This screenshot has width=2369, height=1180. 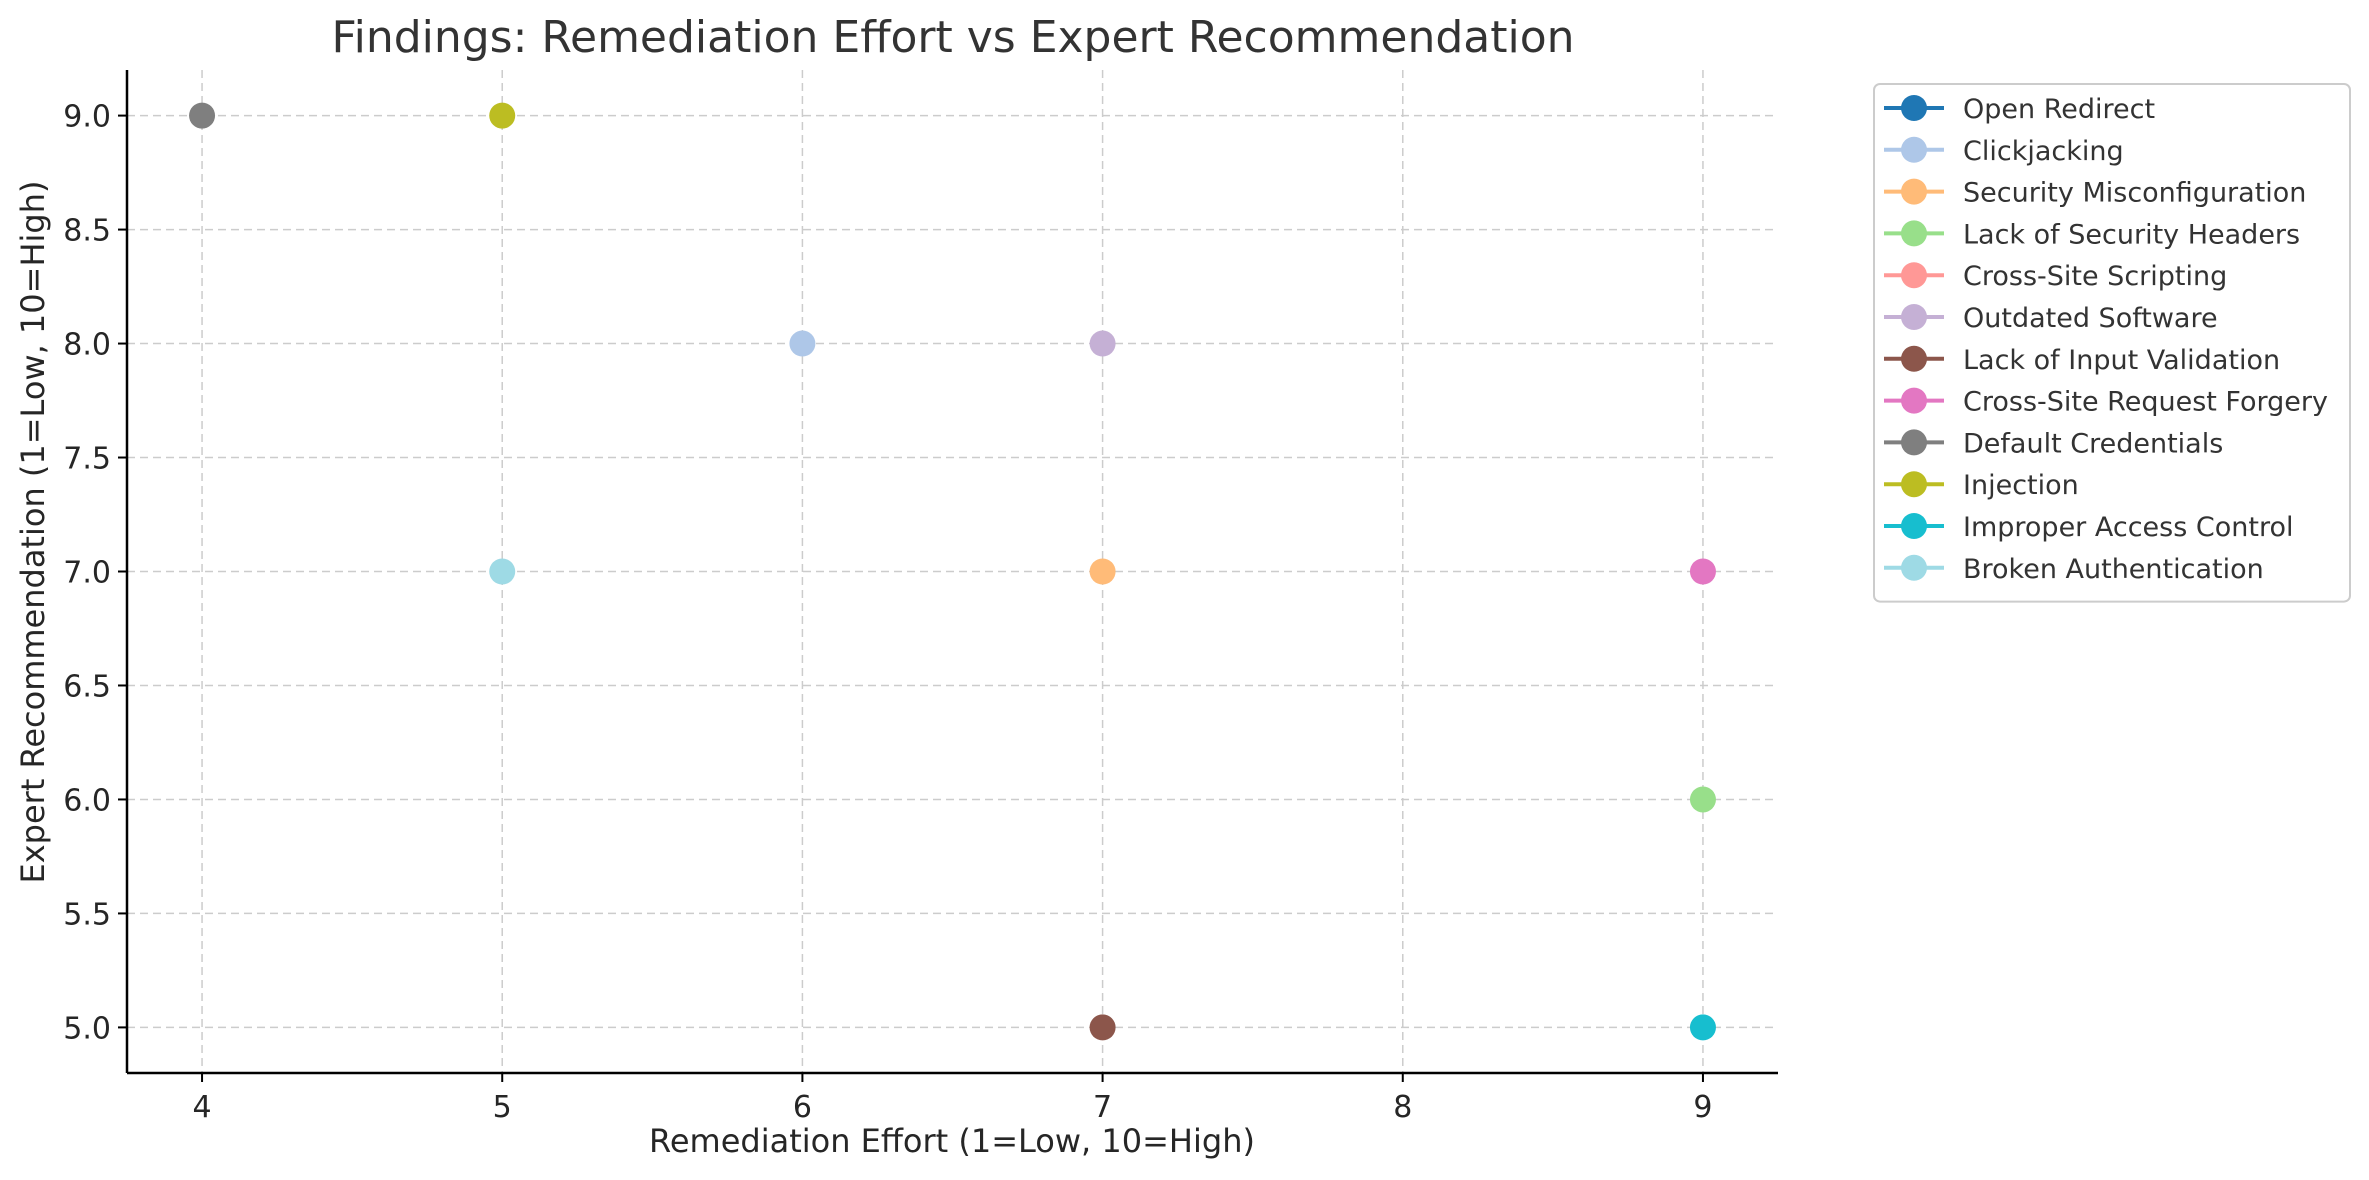 What do you see at coordinates (87, 231) in the screenshot?
I see `y-tick-label: 8.5` at bounding box center [87, 231].